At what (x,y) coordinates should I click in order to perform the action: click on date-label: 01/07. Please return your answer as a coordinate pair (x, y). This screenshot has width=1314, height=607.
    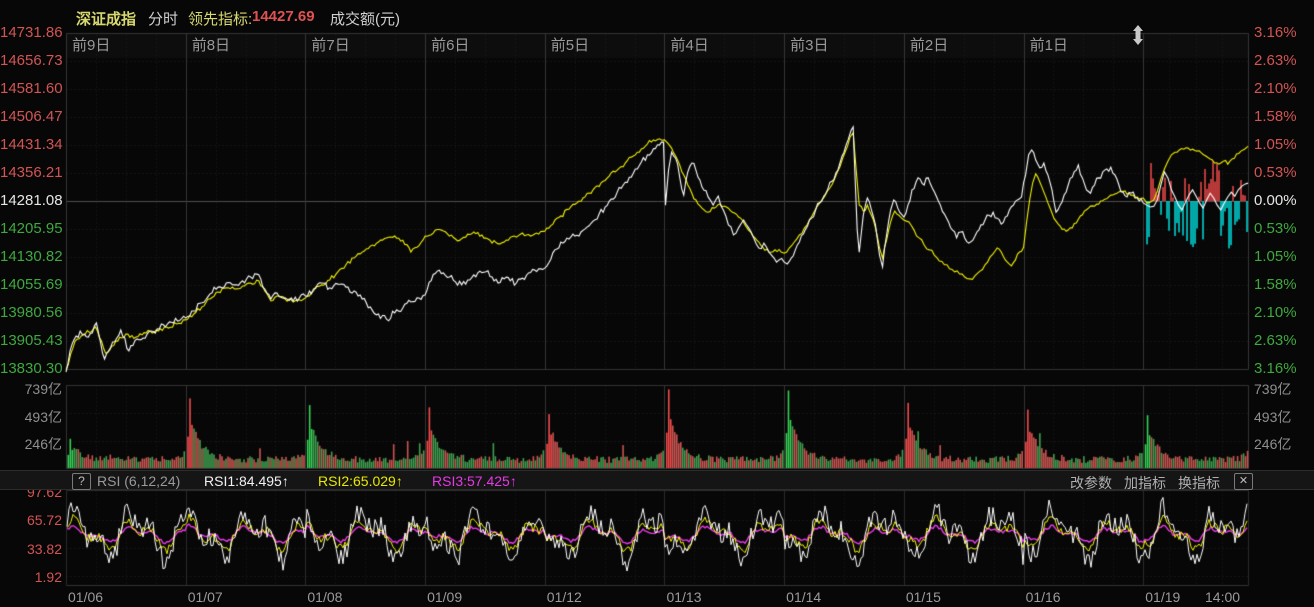
    Looking at the image, I should click on (205, 597).